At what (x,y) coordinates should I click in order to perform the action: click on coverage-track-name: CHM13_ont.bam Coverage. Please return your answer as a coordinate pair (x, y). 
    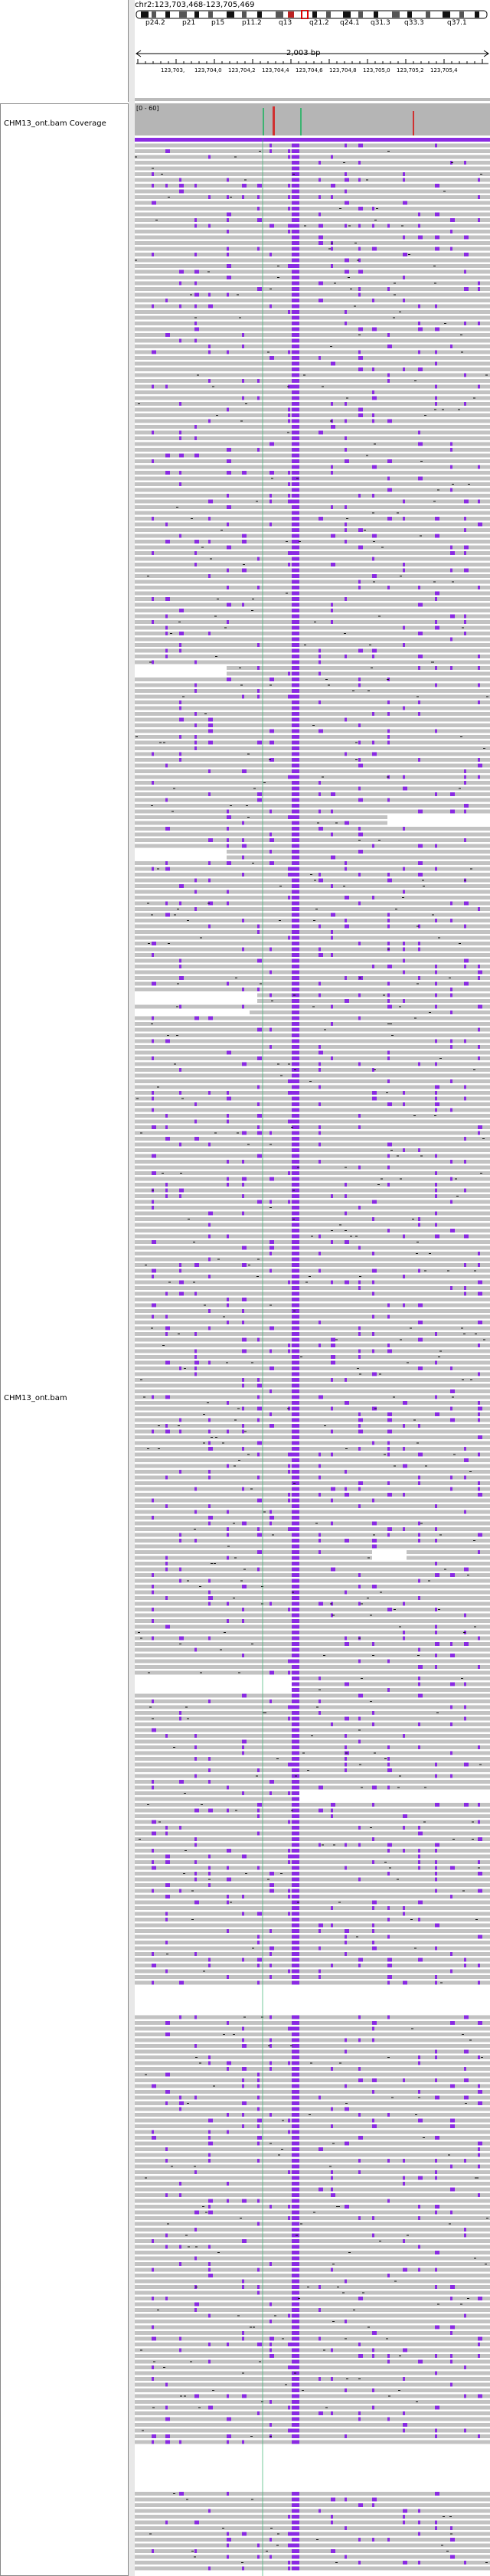
    Looking at the image, I should click on (55, 123).